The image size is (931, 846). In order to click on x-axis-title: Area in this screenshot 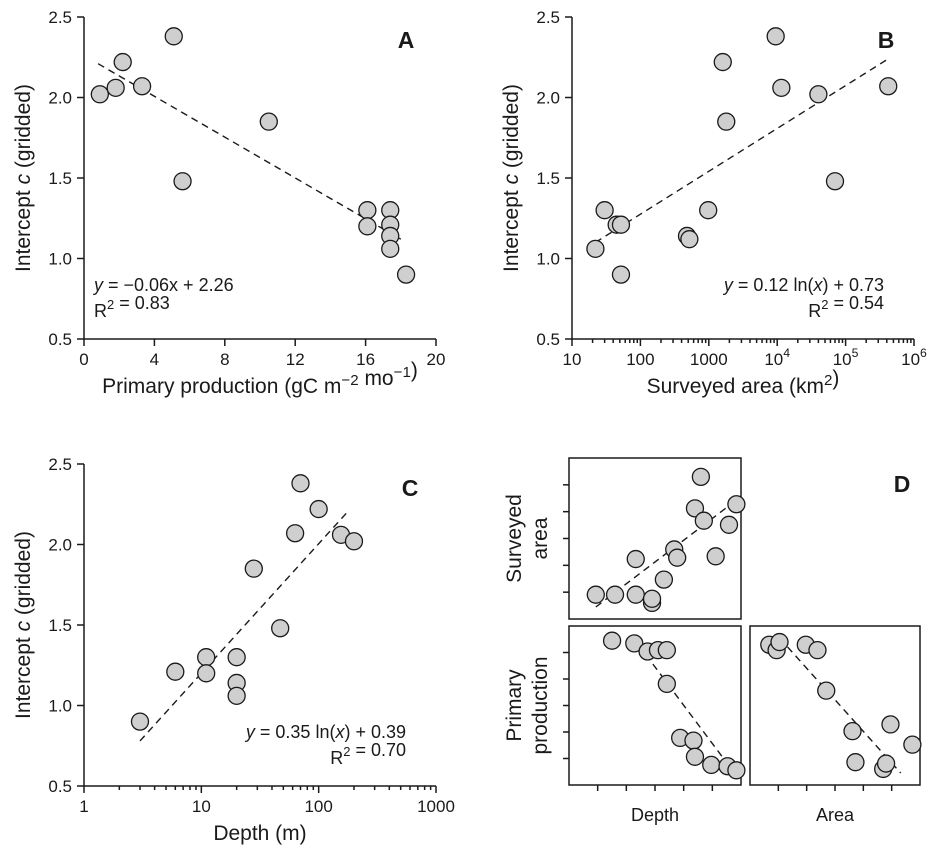, I will do `click(835, 815)`.